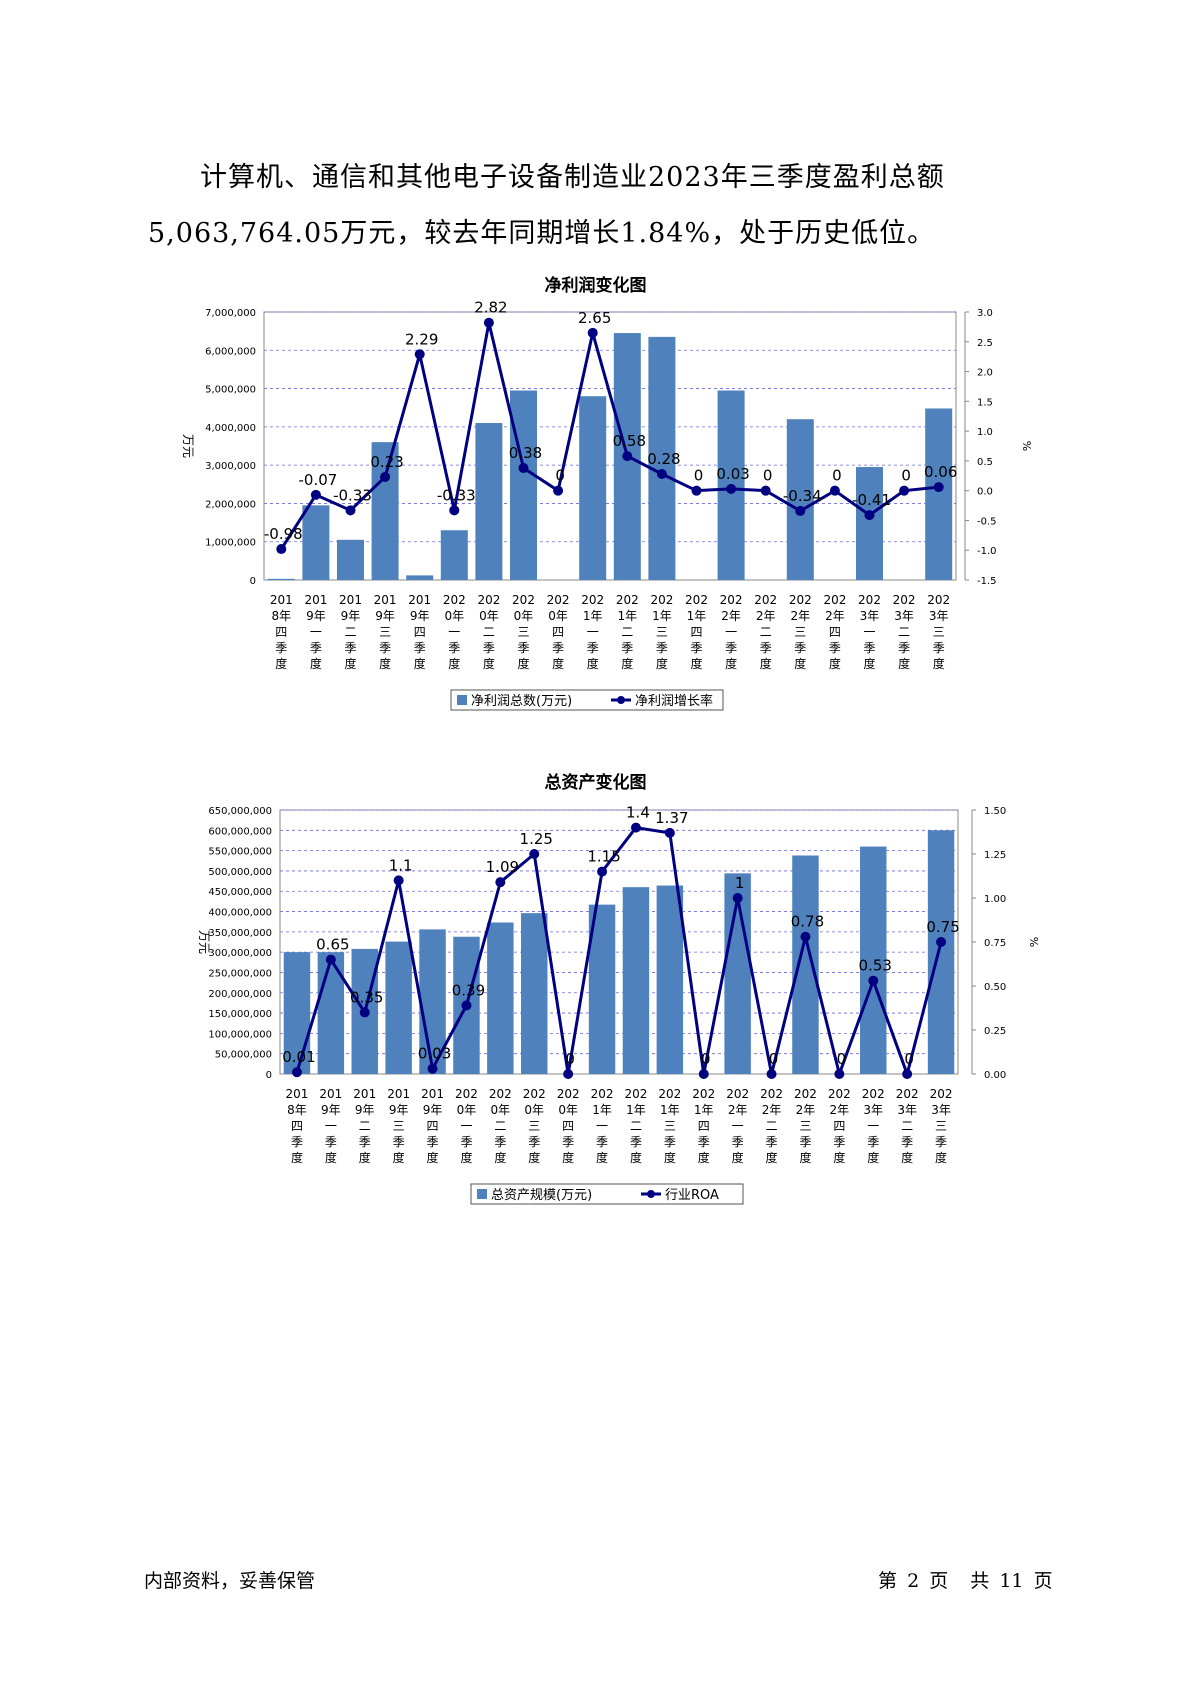  I want to click on data-label: 0.58, so click(629, 441).